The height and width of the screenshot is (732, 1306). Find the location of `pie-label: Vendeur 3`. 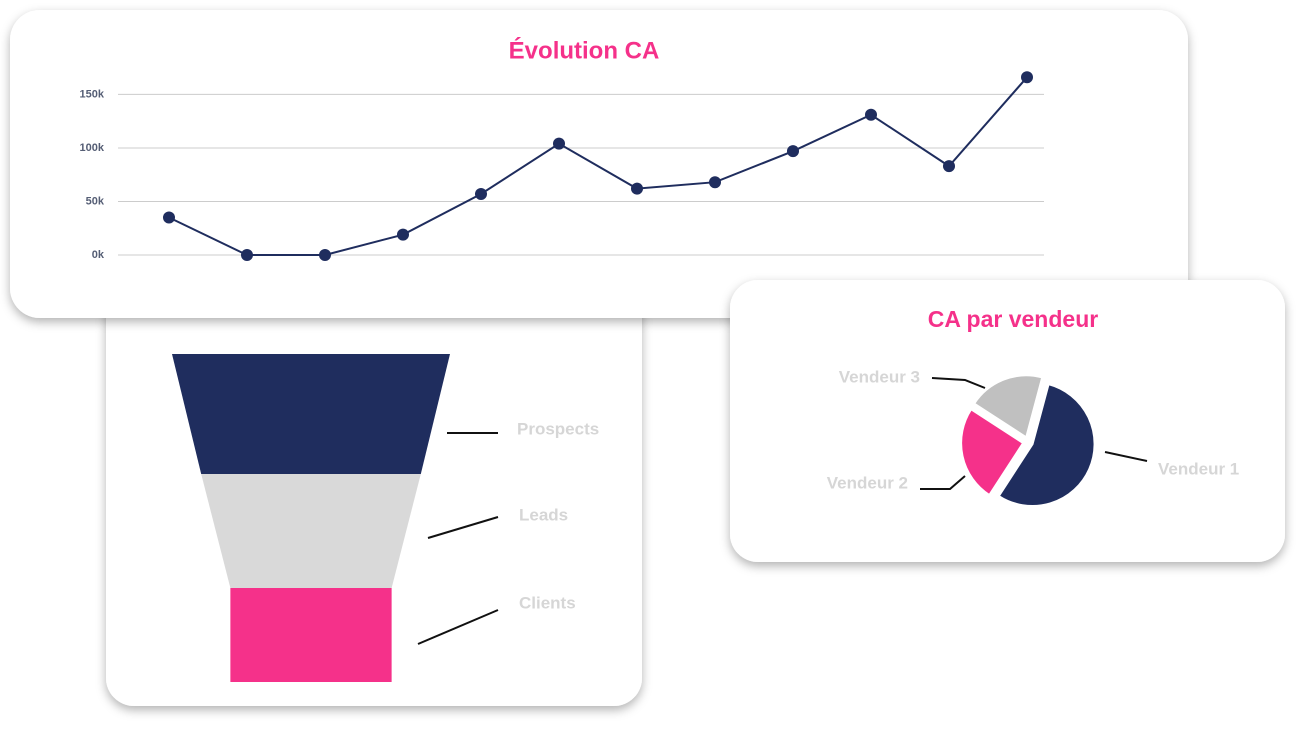

pie-label: Vendeur 3 is located at coordinates (879, 376).